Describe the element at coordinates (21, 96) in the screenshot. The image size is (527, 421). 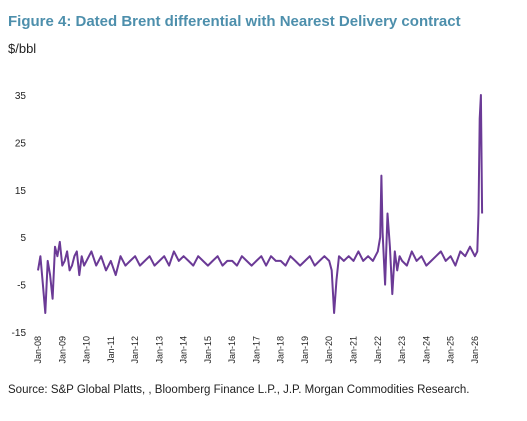
I see `y-tick-label: 35` at that location.